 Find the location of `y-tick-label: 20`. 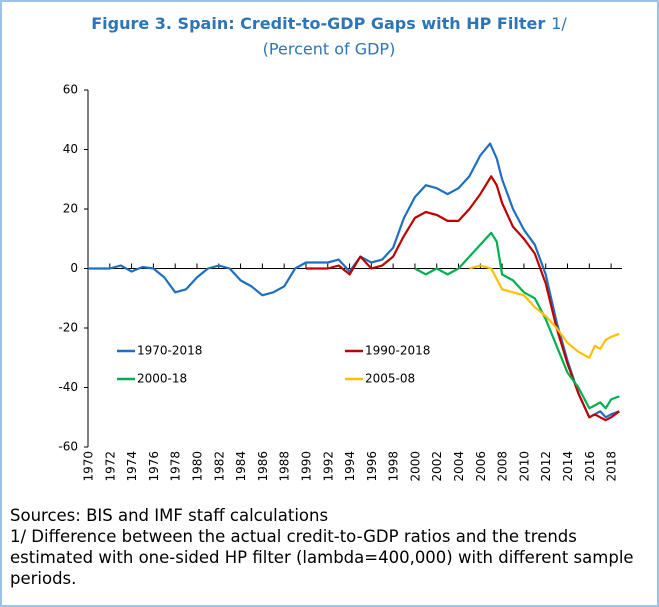

y-tick-label: 20 is located at coordinates (70, 209).